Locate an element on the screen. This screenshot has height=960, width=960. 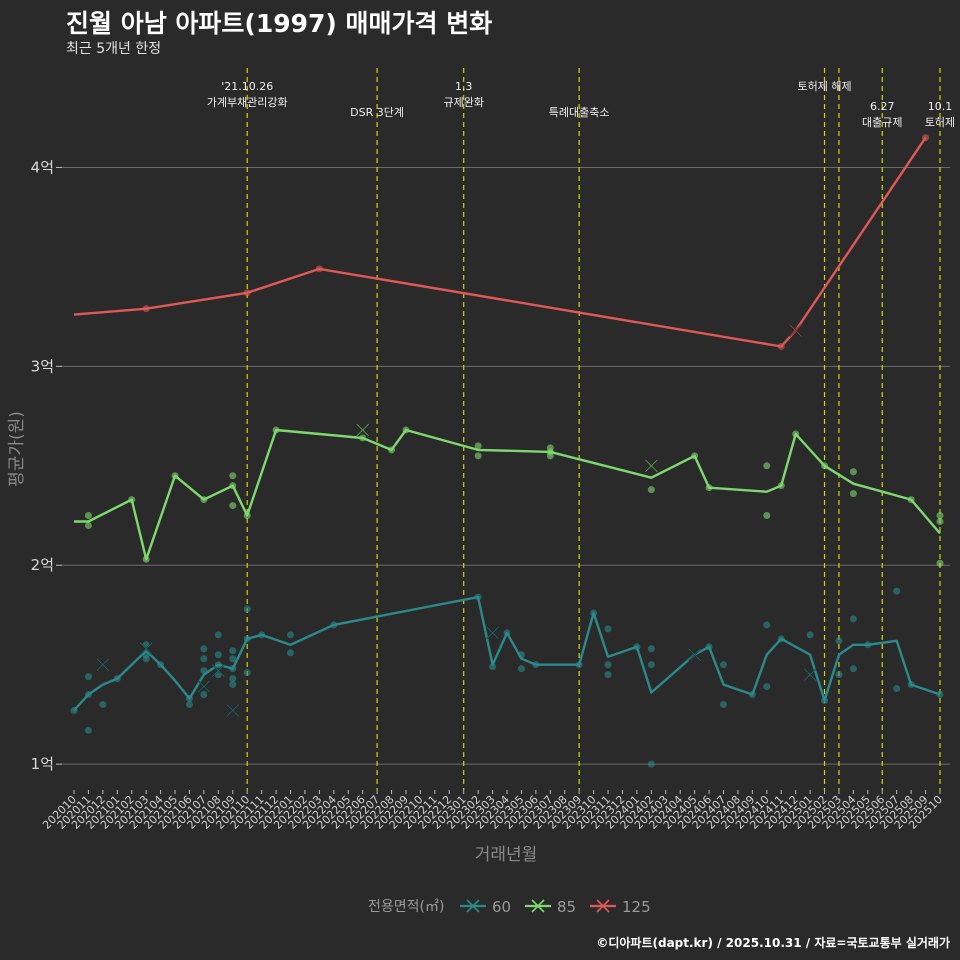
event-label: 토허제 is located at coordinates (940, 122).